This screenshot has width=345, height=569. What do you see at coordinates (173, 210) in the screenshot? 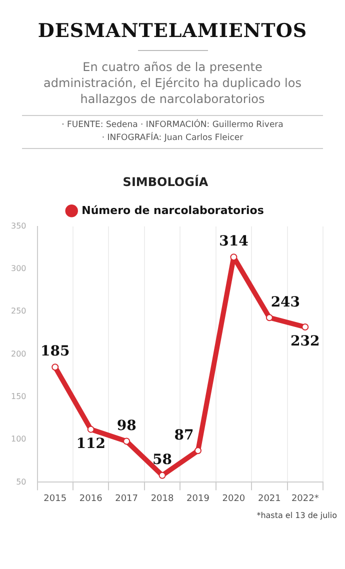
I see `legend-label: Número de narcolaboratorios` at bounding box center [173, 210].